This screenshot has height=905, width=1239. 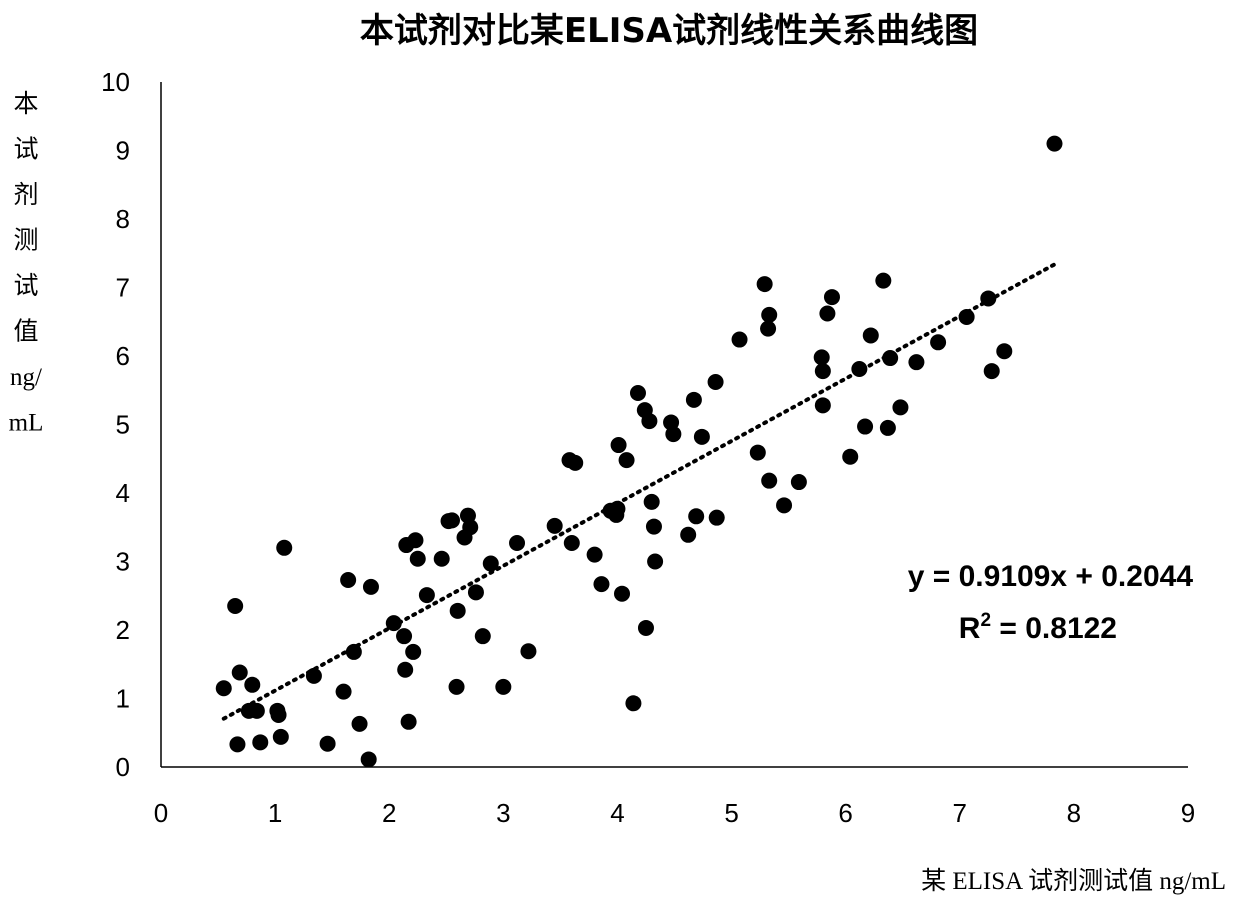 What do you see at coordinates (26, 423) in the screenshot?
I see `y-axis-label-line: mL` at bounding box center [26, 423].